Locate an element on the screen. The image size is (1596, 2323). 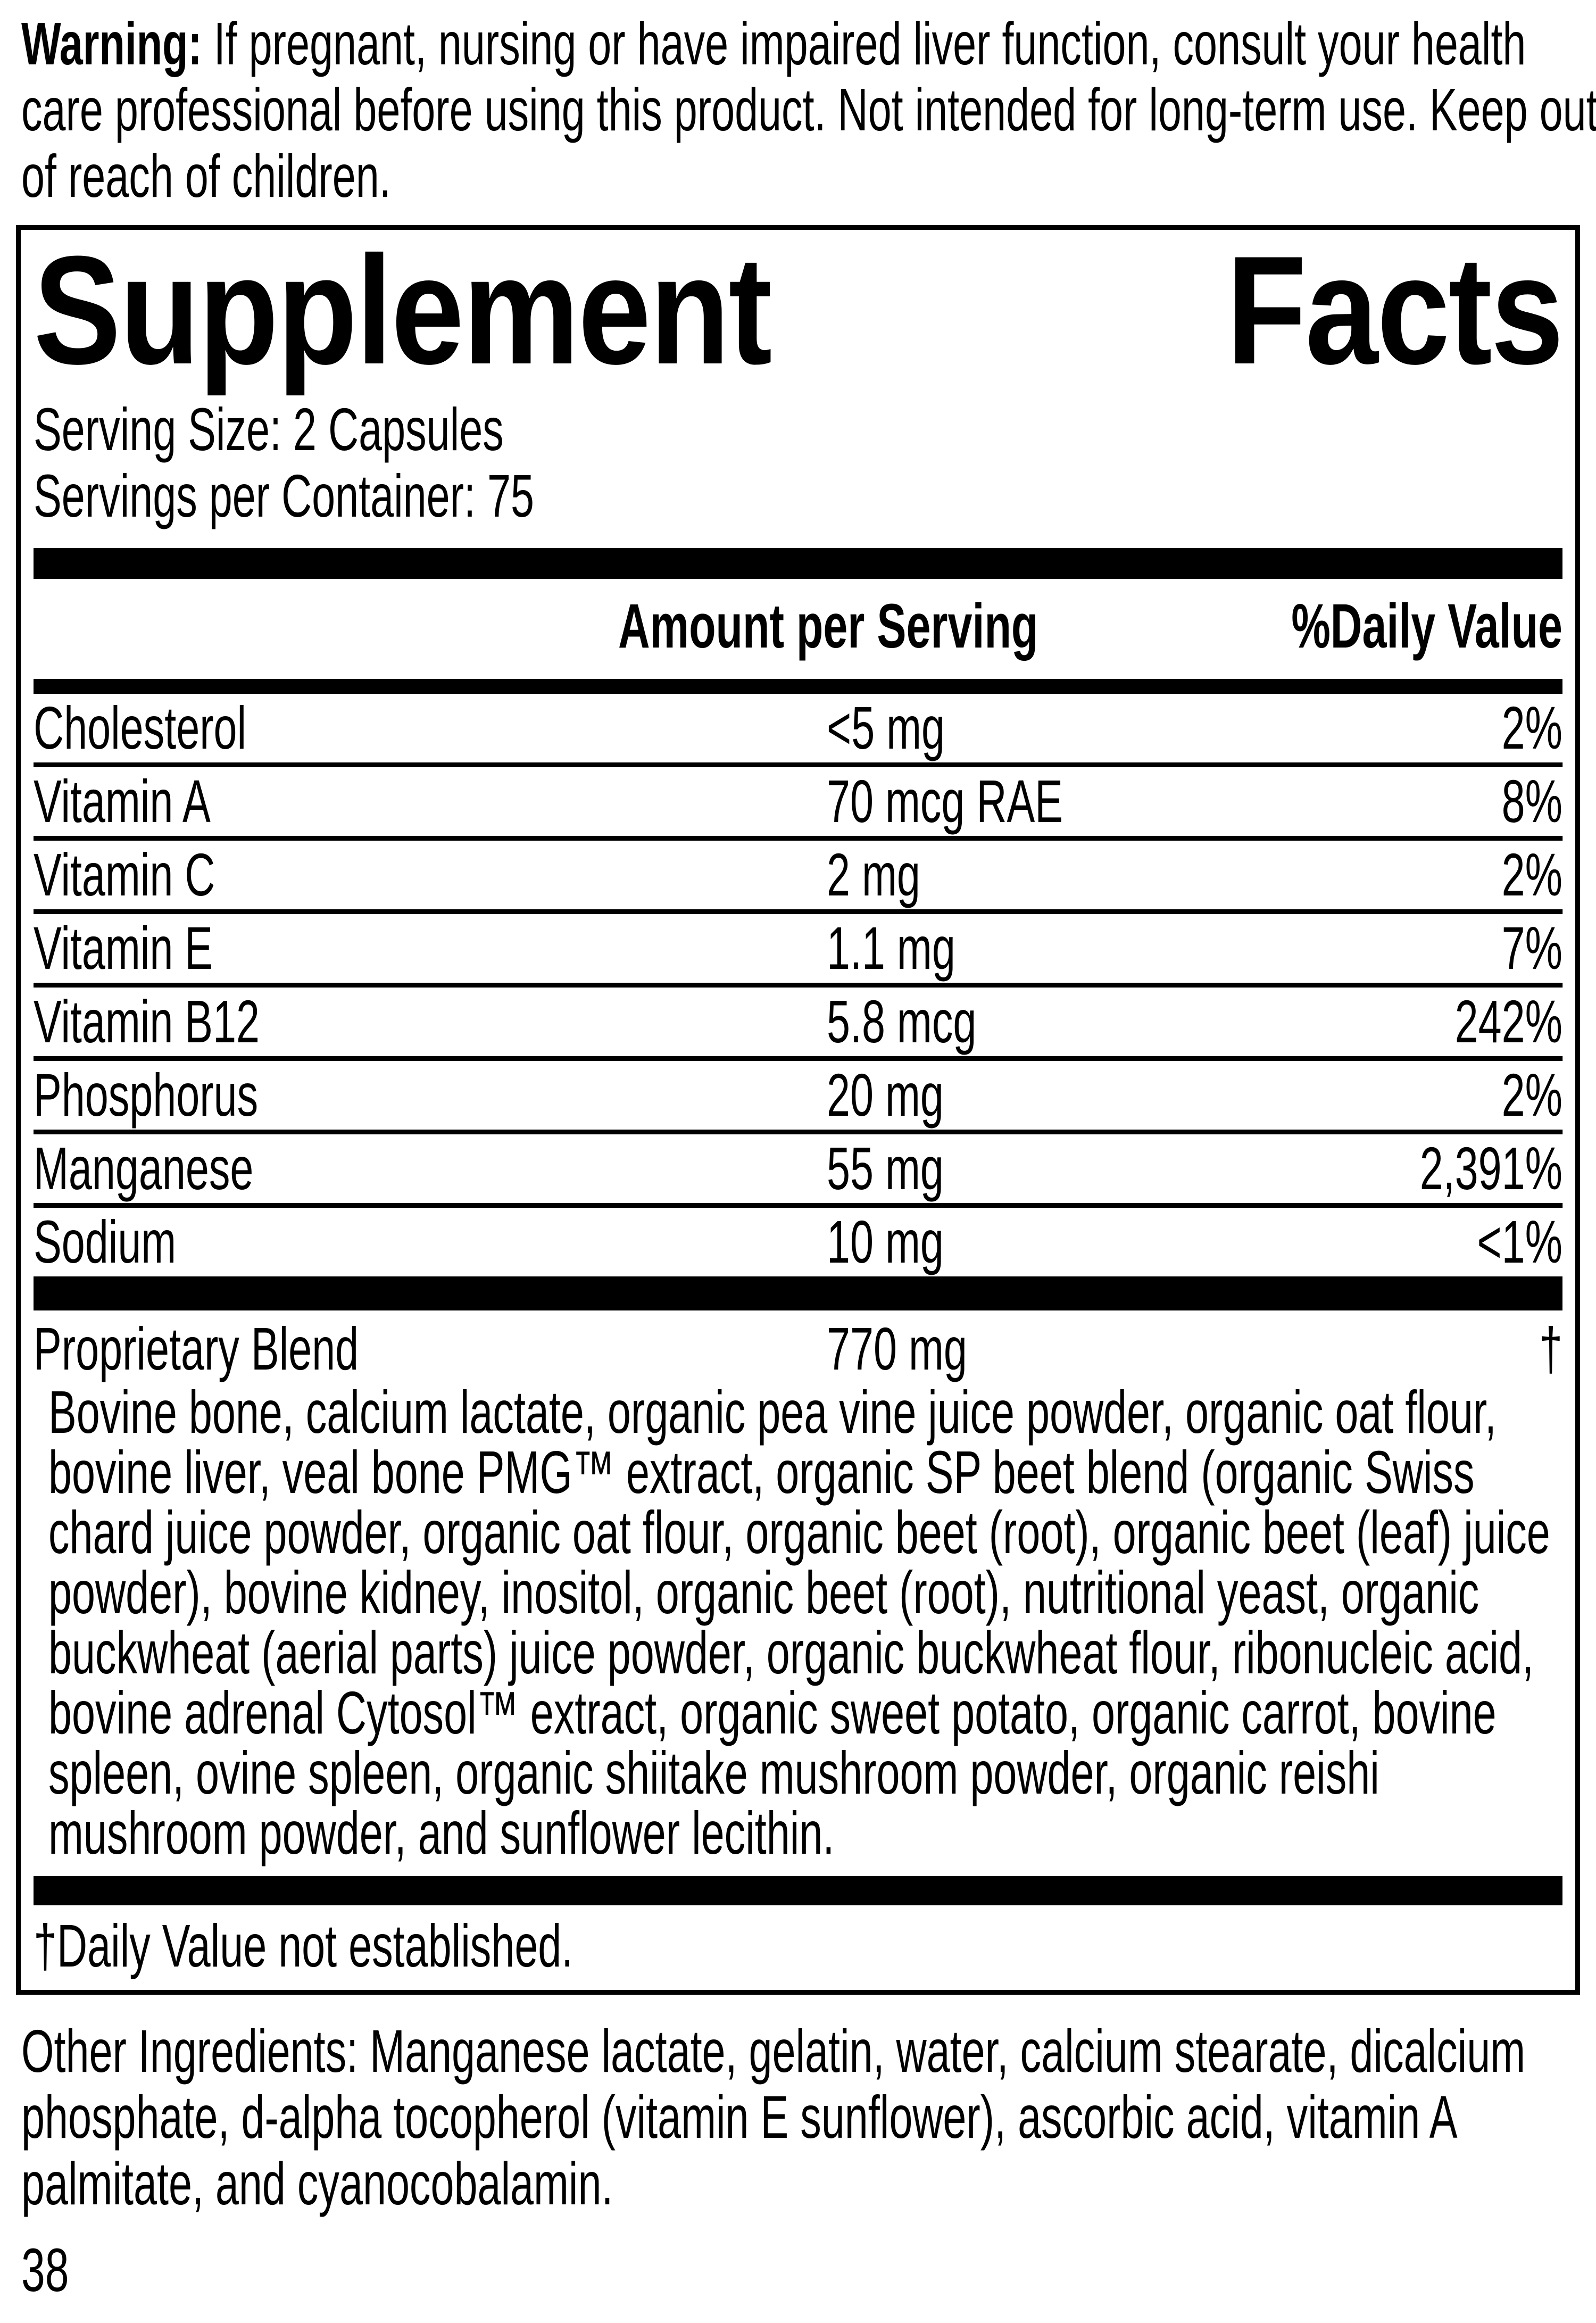
nutrient-amount: 1.1 mg is located at coordinates (891, 948).